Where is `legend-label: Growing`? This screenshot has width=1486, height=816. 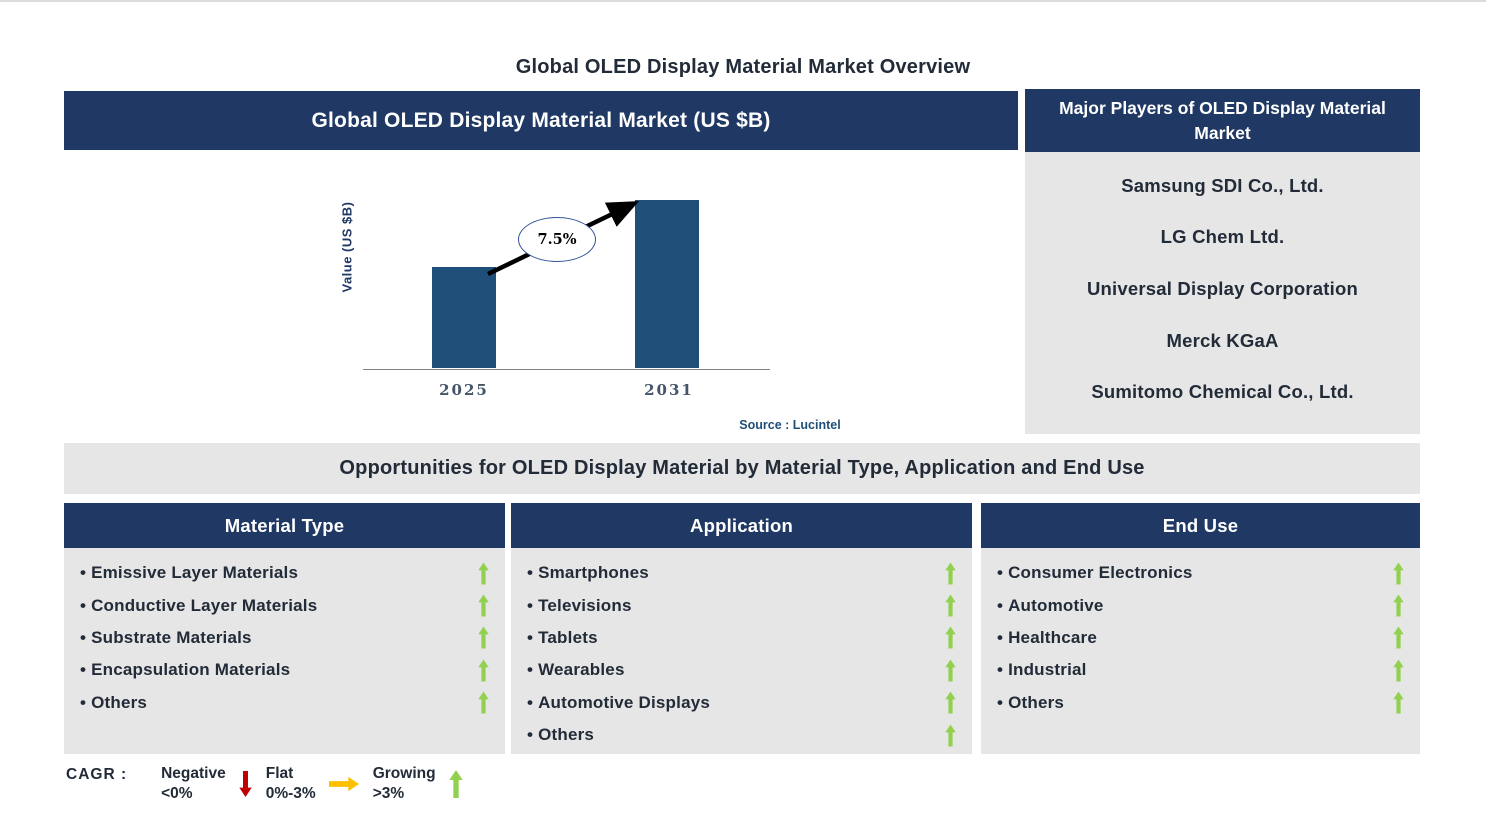 legend-label: Growing is located at coordinates (404, 773).